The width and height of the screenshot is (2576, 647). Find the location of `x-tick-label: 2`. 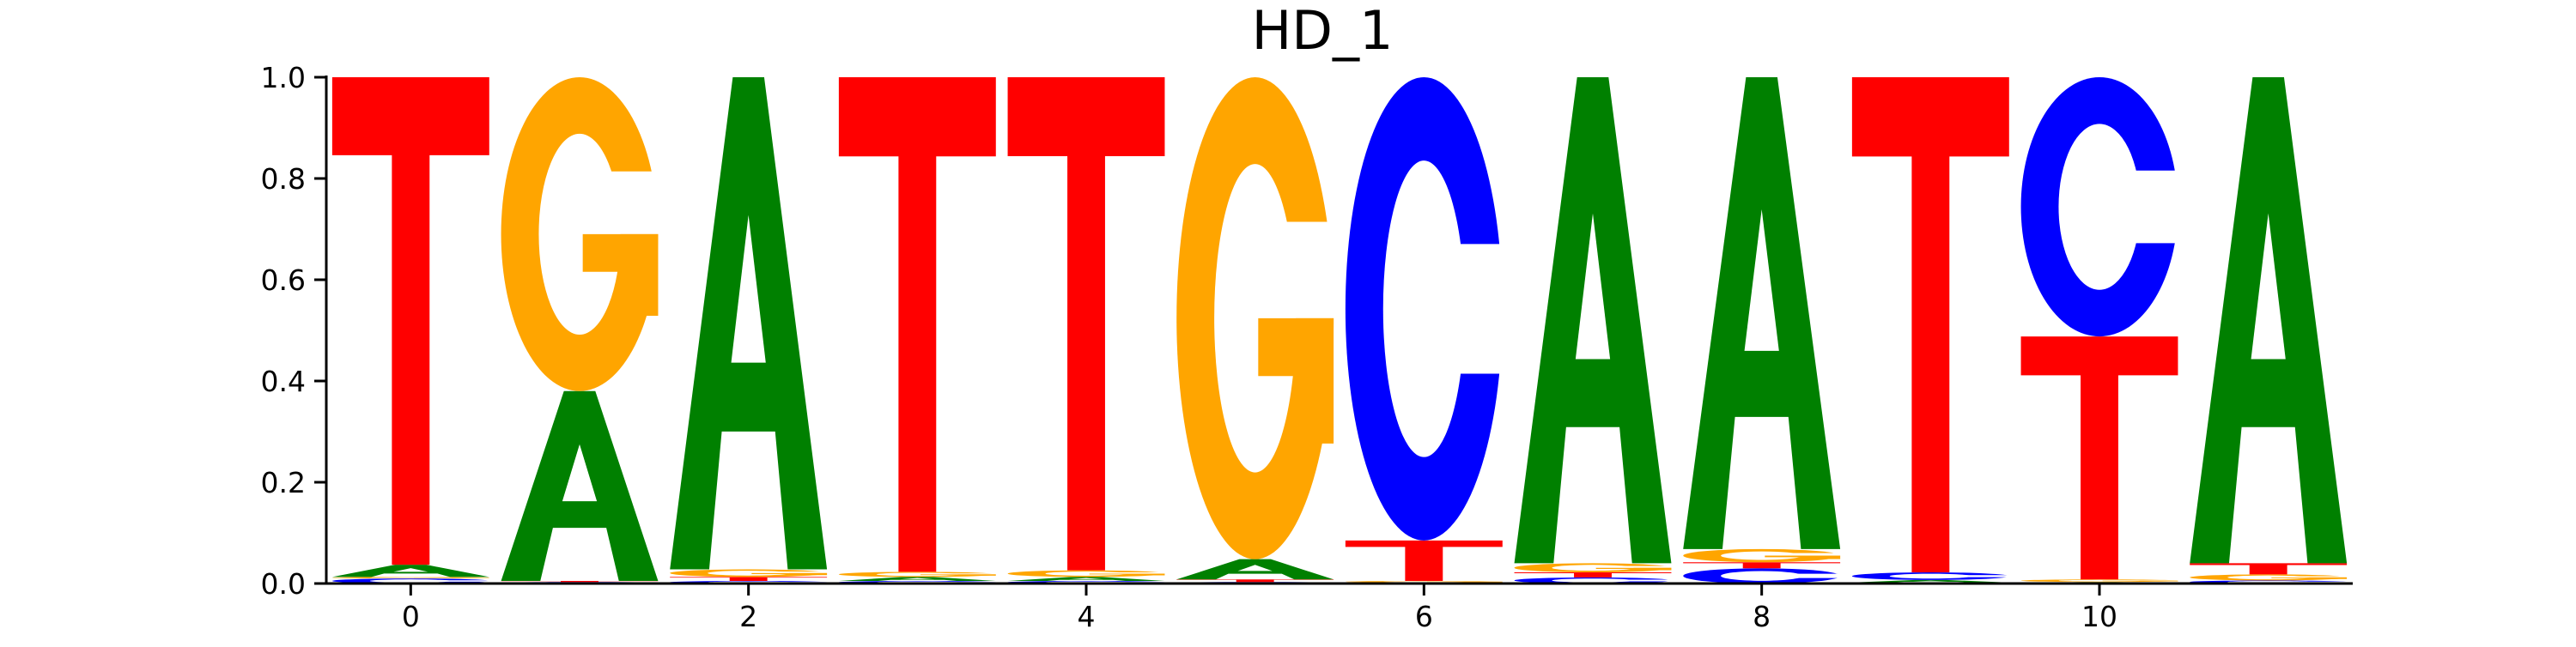

x-tick-label: 2 is located at coordinates (748, 616).